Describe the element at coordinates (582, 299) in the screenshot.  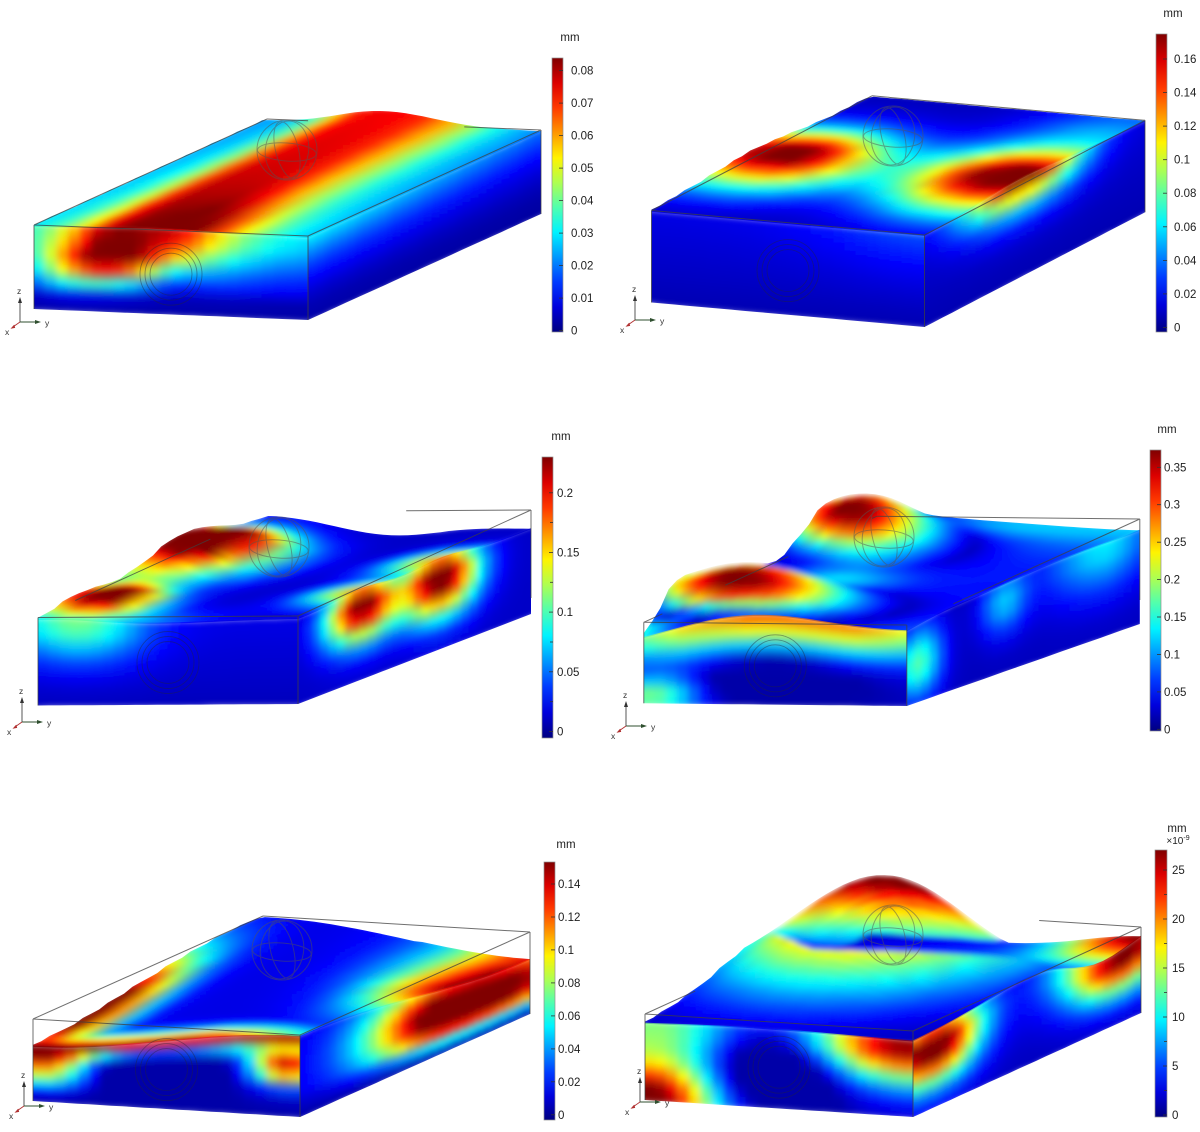
I see `svg-text: 0.01` at that location.